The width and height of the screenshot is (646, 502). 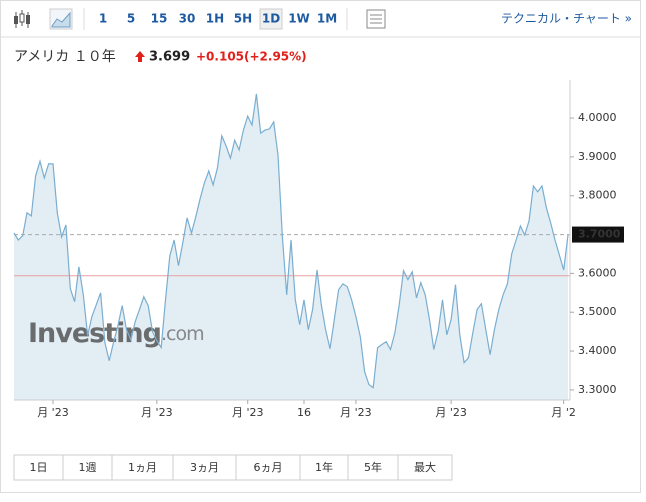 I want to click on watermark: Investing.com, so click(x=116, y=333).